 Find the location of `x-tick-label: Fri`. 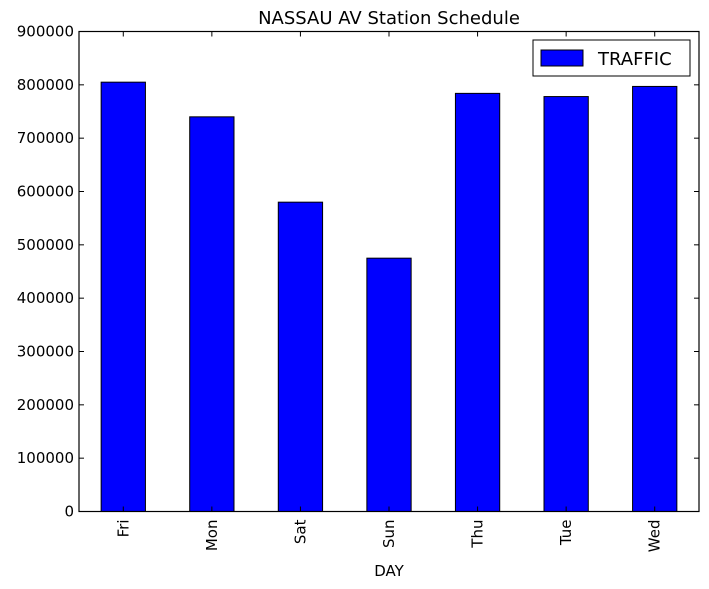

x-tick-label: Fri is located at coordinates (123, 529).